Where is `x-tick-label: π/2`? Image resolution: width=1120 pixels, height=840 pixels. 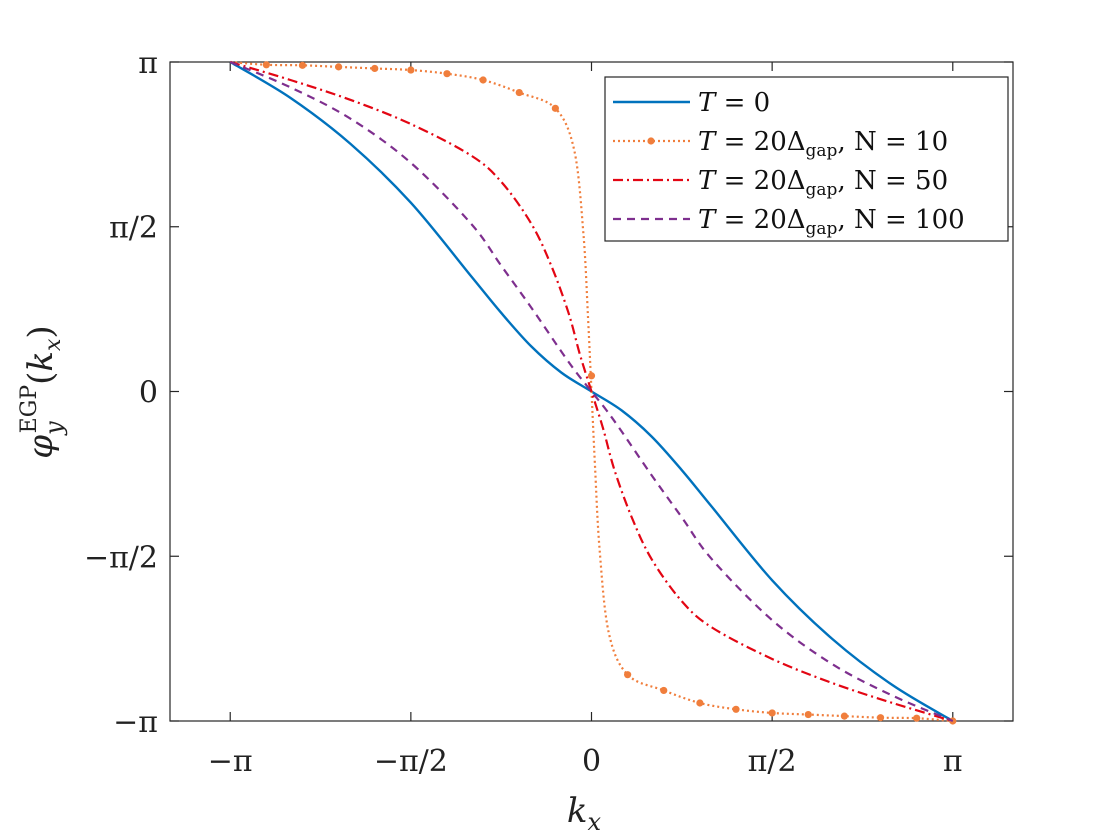
x-tick-label: π/2 is located at coordinates (772, 761).